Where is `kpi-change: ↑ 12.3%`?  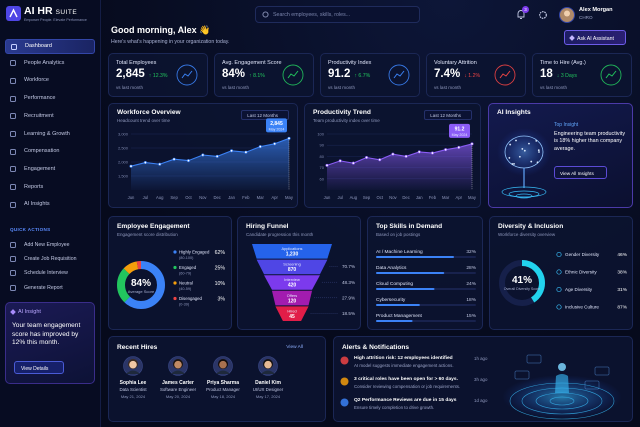
kpi-change: ↑ 12.3% is located at coordinates (158, 76).